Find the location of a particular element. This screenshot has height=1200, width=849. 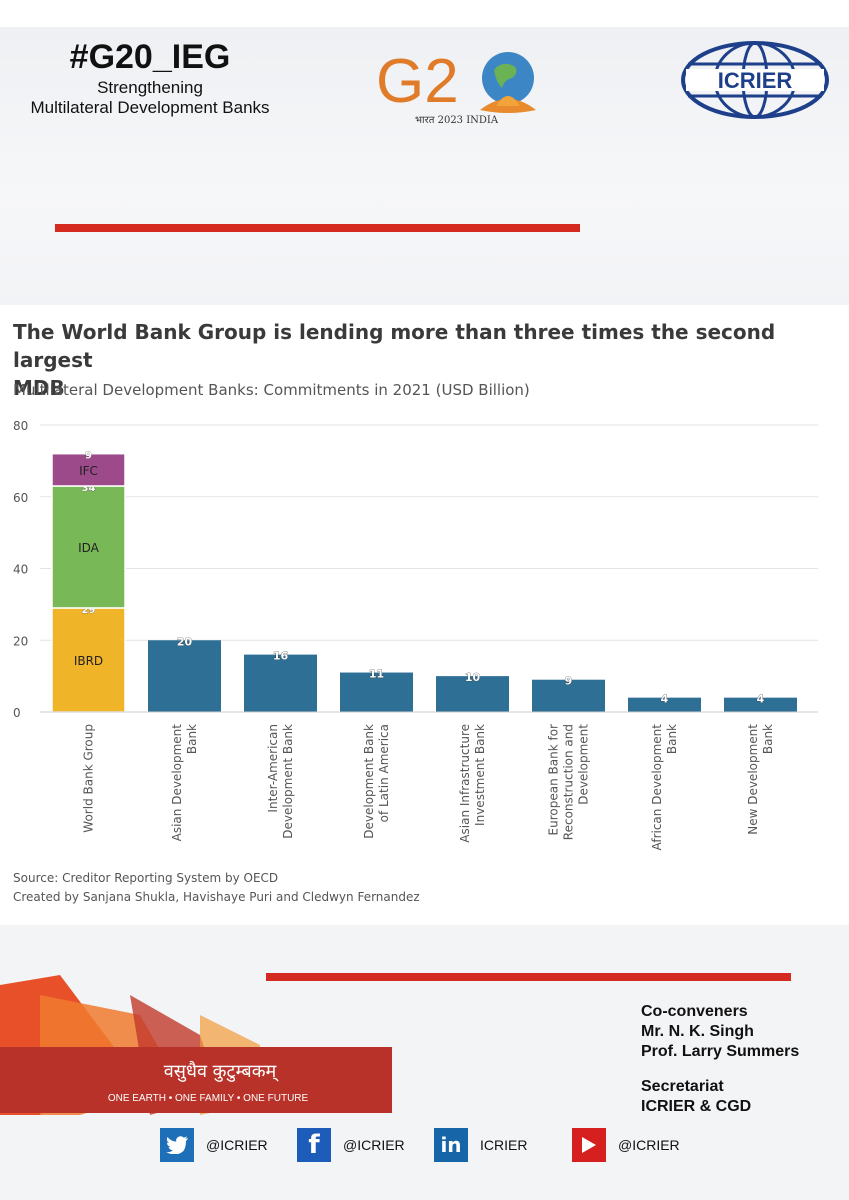

chart-title-line2: MDB is located at coordinates (39, 388).